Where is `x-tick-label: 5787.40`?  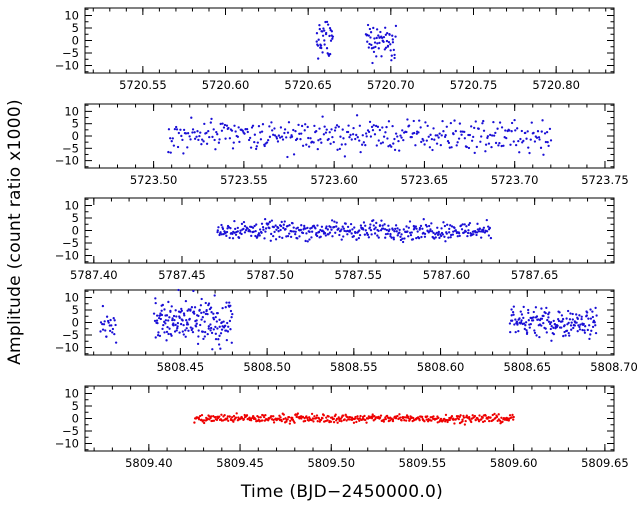
x-tick-label: 5787.40 is located at coordinates (94, 275).